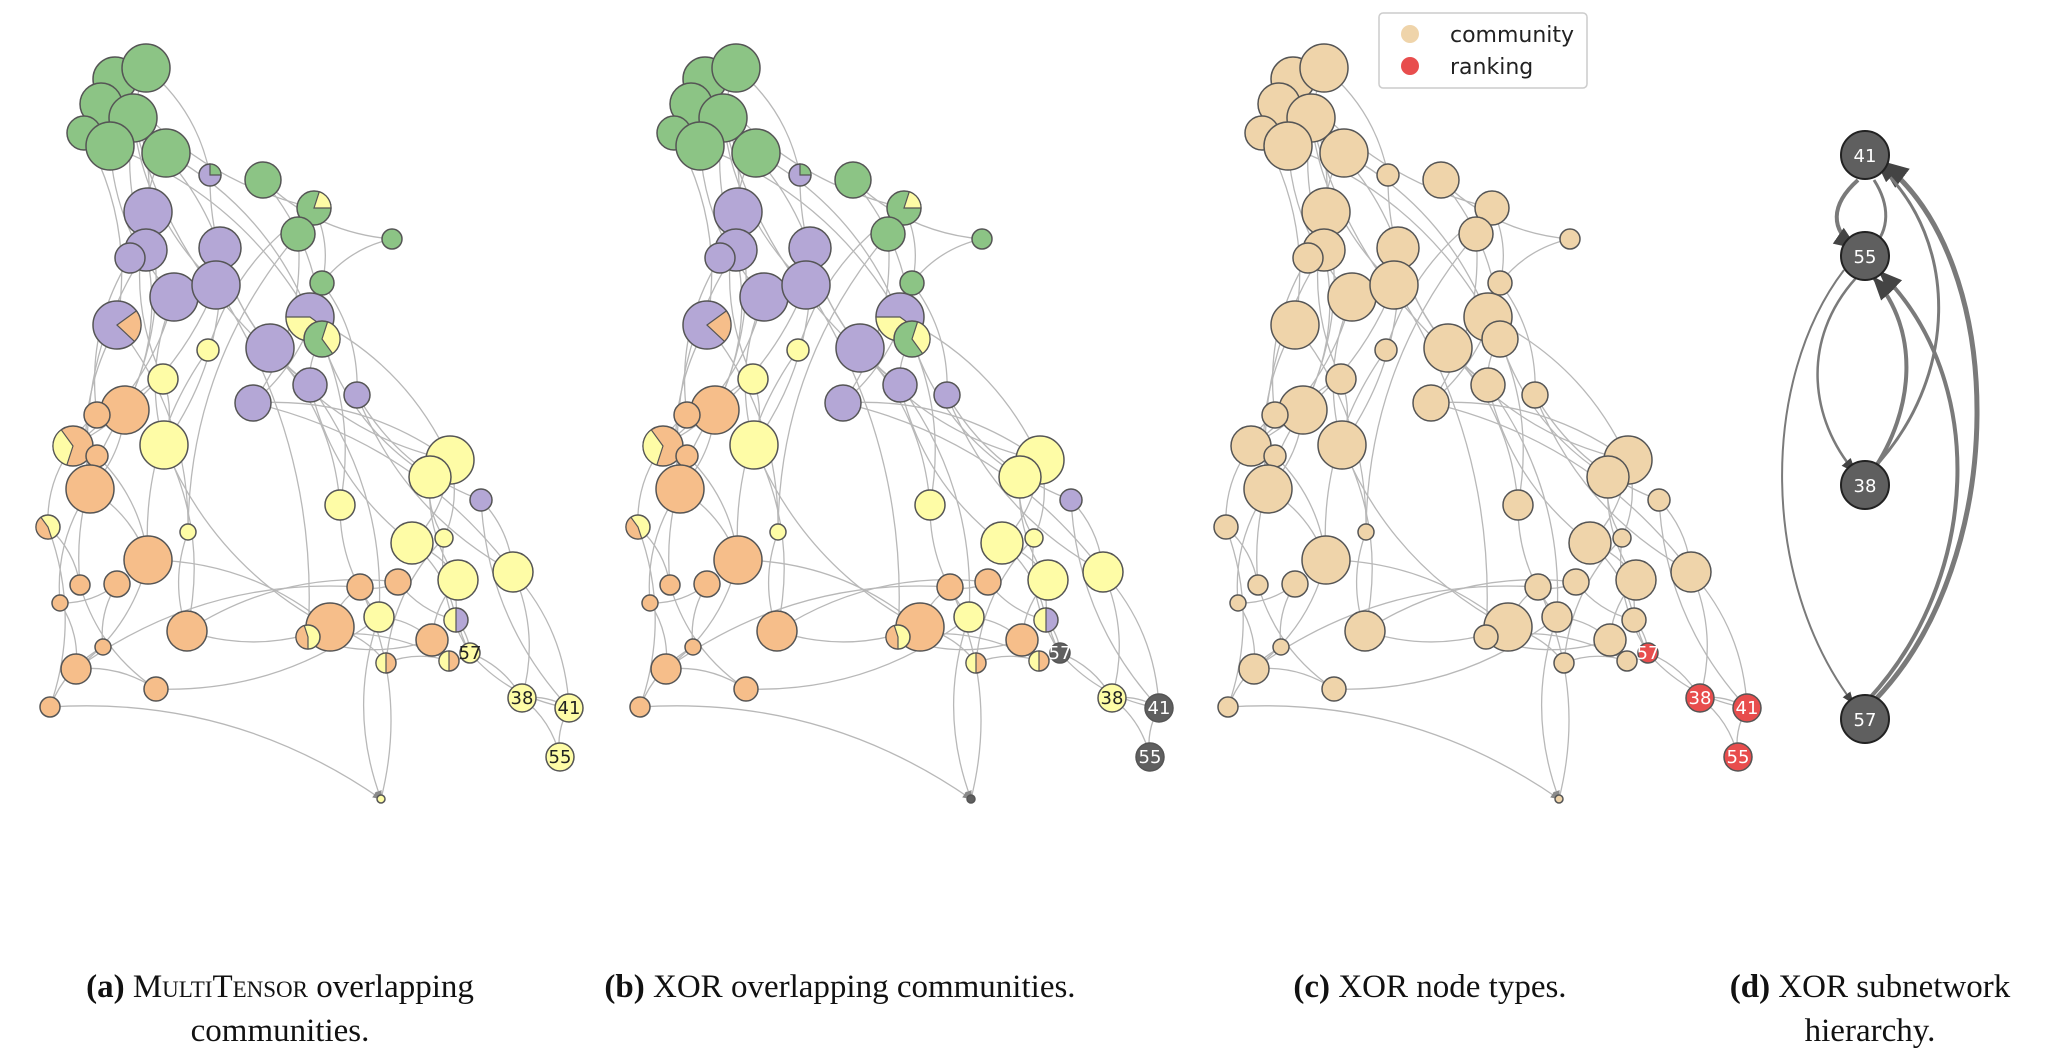 This screenshot has height=1060, width=2048. I want to click on caption-c-method: XOR, so click(1373, 987).